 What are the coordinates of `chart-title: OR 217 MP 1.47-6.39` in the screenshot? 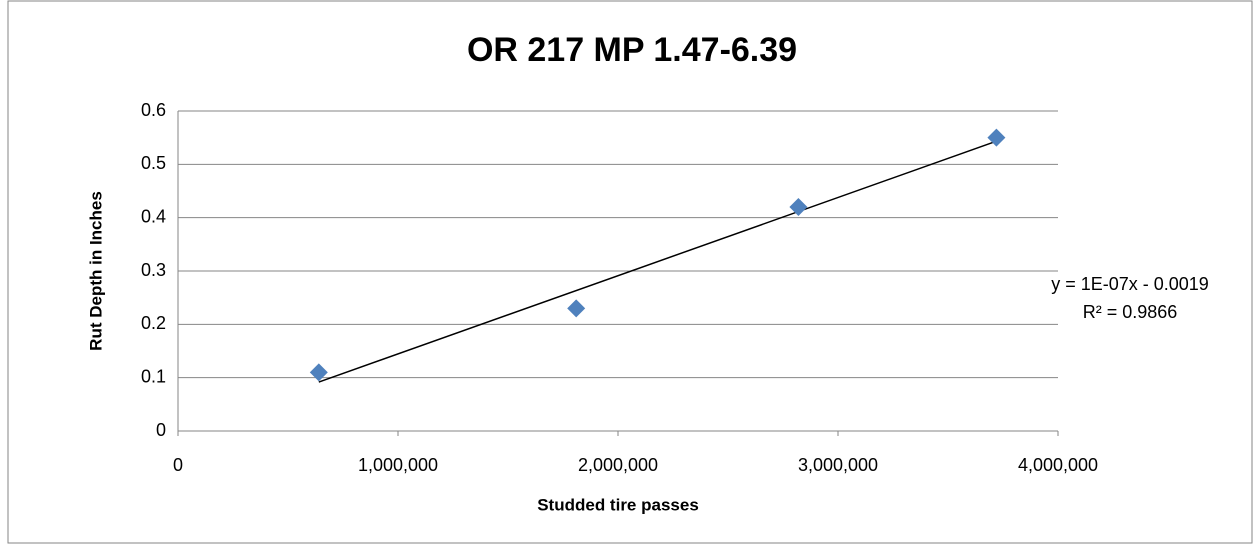 It's located at (632, 50).